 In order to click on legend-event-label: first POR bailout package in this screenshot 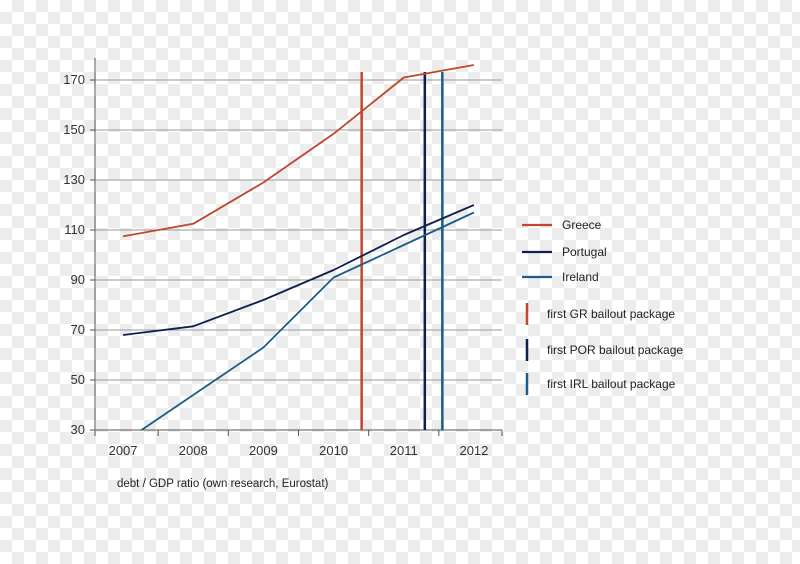, I will do `click(615, 350)`.